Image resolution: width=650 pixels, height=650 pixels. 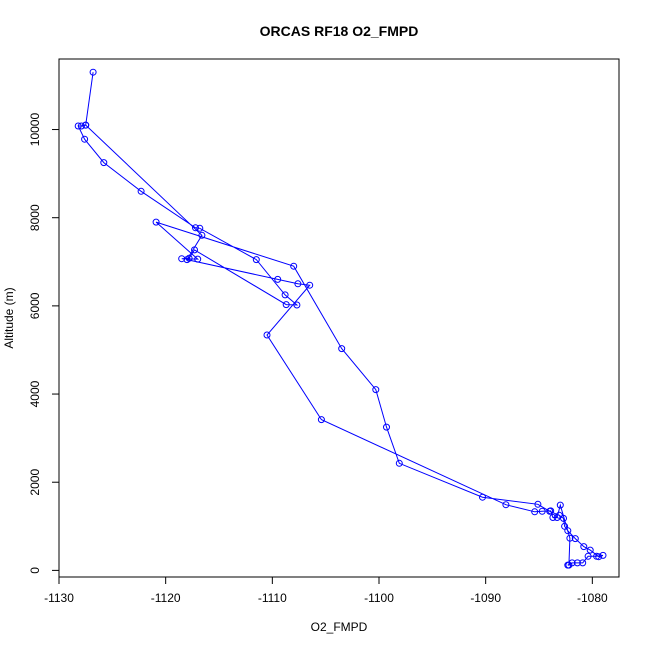 What do you see at coordinates (35, 130) in the screenshot?
I see `y-tick-label: 10000` at bounding box center [35, 130].